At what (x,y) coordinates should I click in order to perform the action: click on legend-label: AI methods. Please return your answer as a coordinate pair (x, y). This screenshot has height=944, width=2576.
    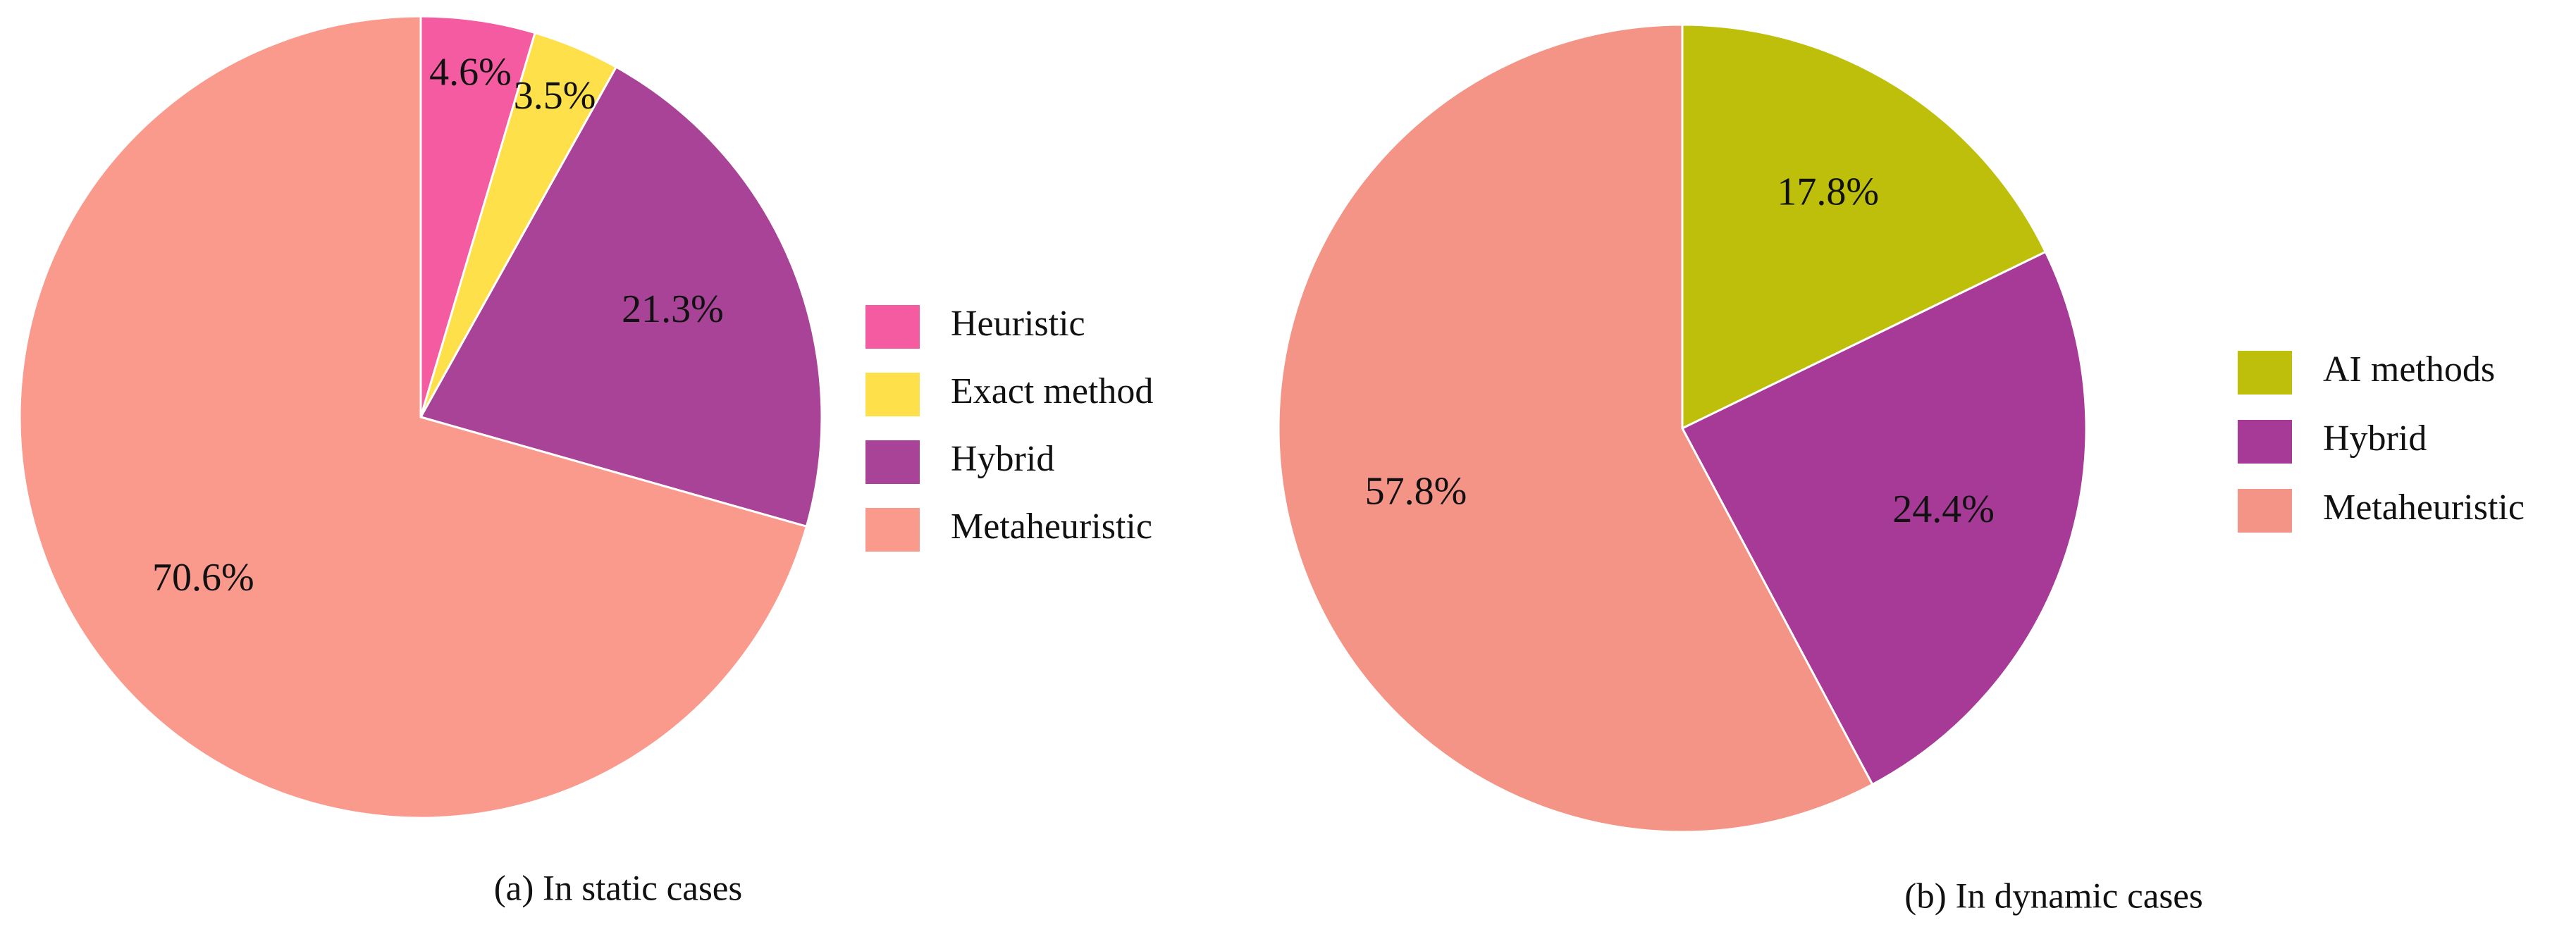
    Looking at the image, I should click on (2409, 369).